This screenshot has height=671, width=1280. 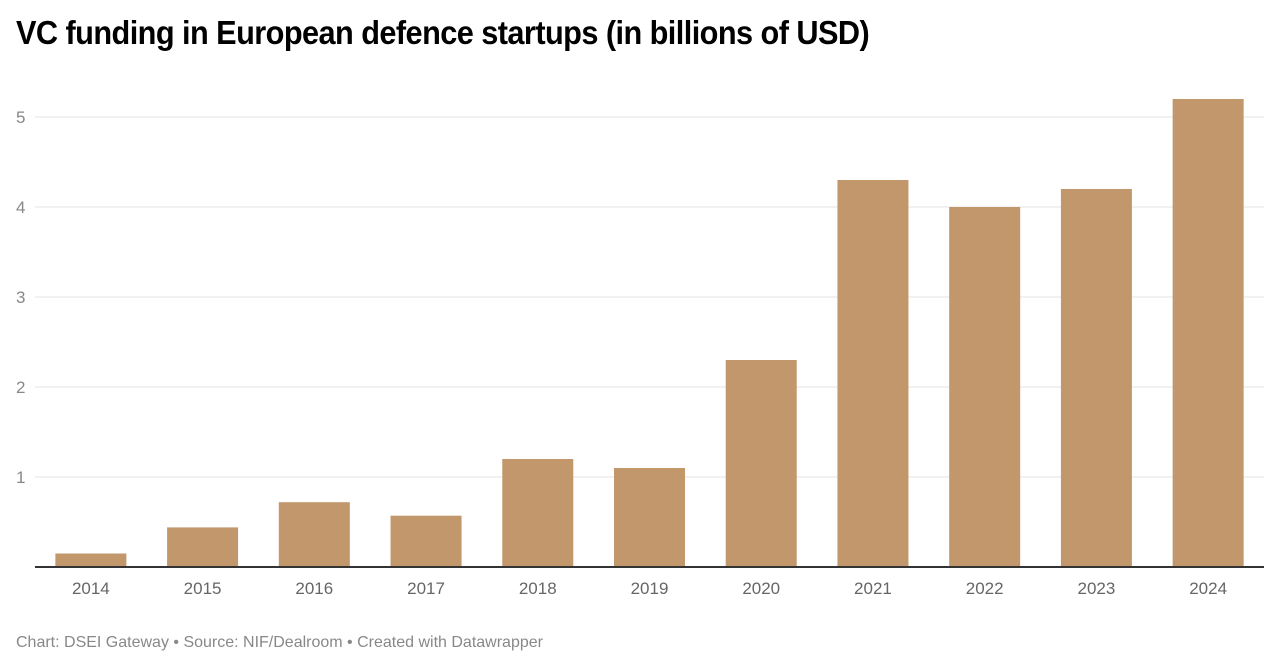 I want to click on x-tick-label: 2015, so click(x=203, y=588).